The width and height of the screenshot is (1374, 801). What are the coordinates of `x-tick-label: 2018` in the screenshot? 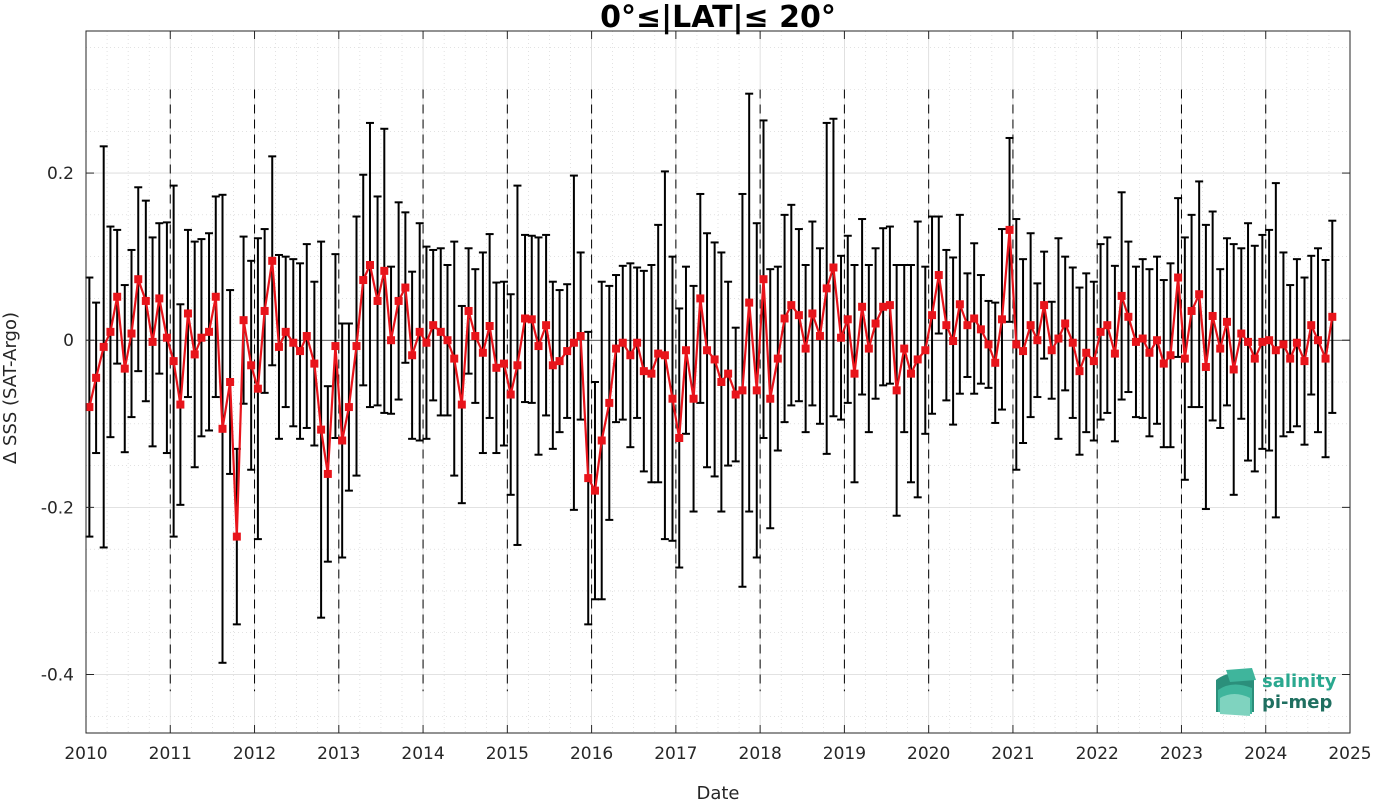 It's located at (760, 754).